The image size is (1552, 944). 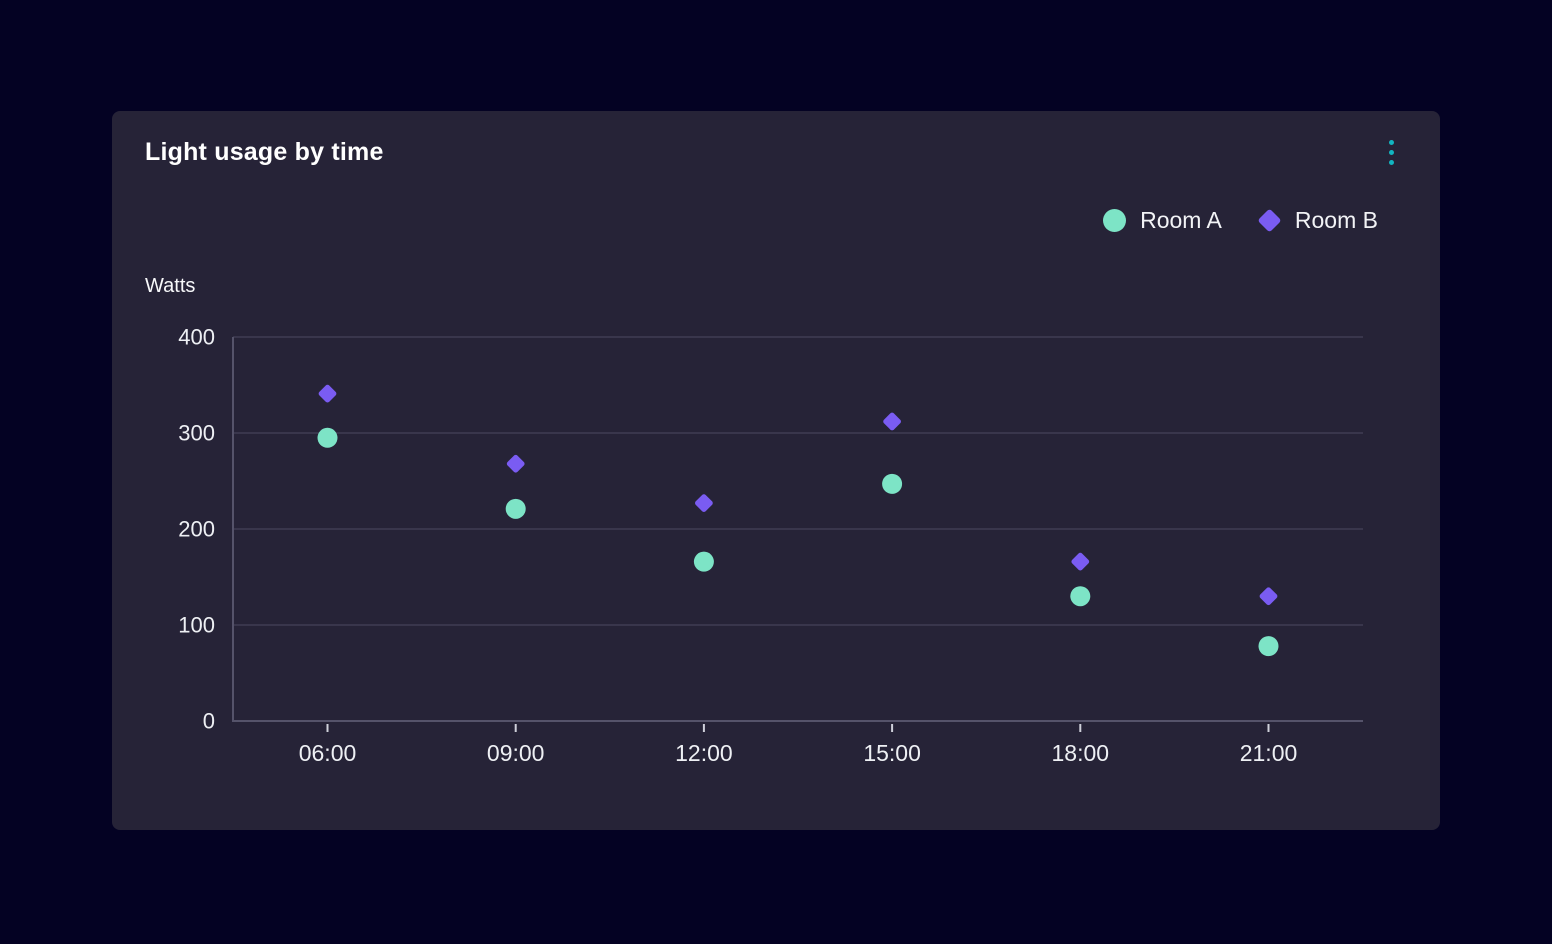 What do you see at coordinates (196, 529) in the screenshot?
I see `y-tick-label: 200` at bounding box center [196, 529].